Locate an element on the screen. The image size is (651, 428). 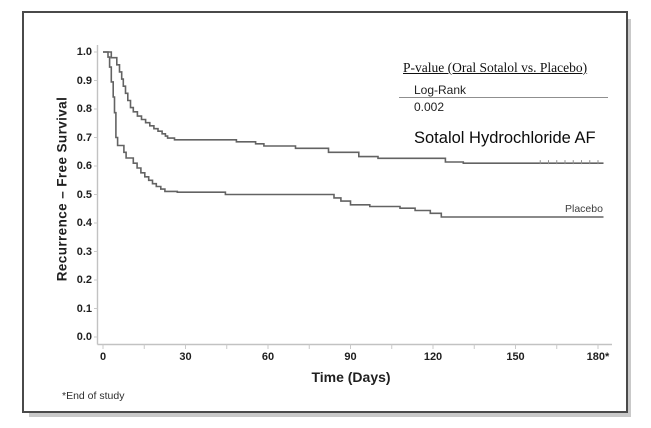
y-tick-label: 0.8 is located at coordinates (84, 109).